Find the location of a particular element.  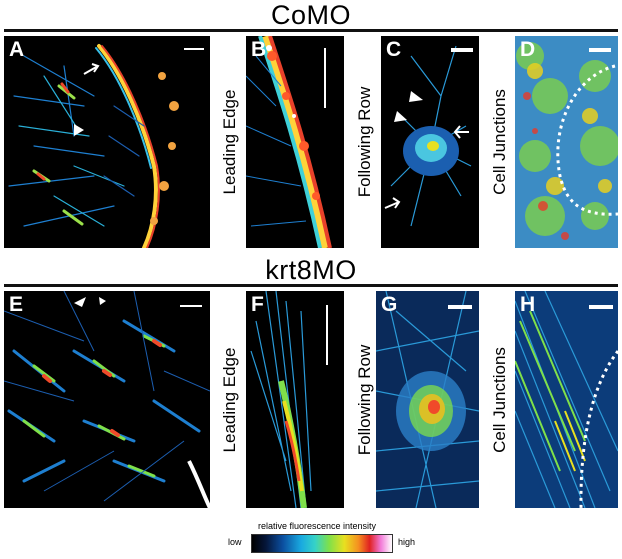

panel-f-image: F is located at coordinates (295, 399).